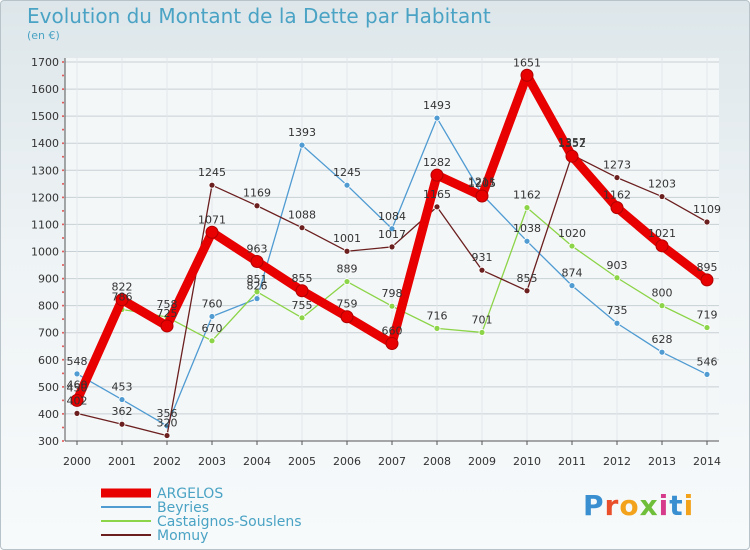  Describe the element at coordinates (347, 238) in the screenshot. I see `data-label: 1001` at that location.